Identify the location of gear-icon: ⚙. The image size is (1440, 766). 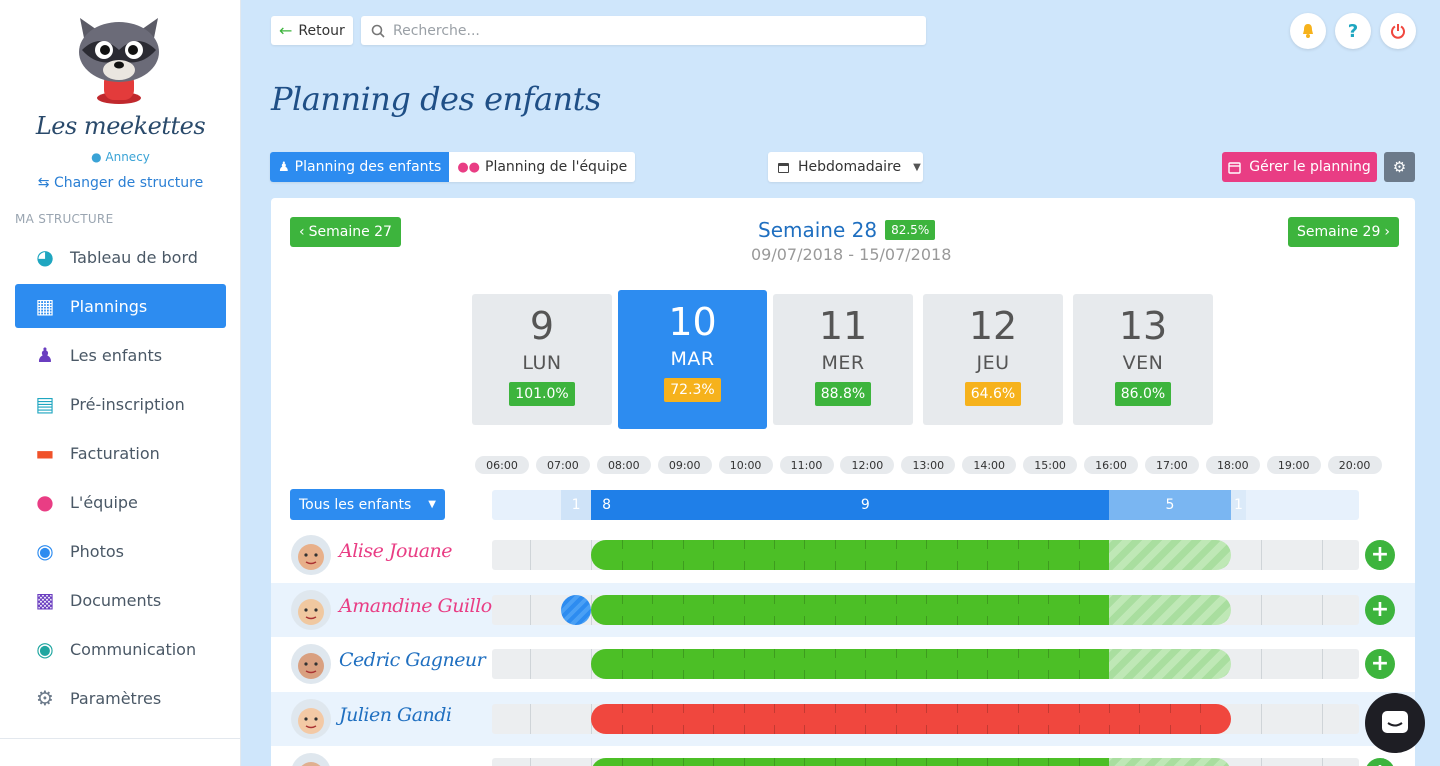
(1399, 167).